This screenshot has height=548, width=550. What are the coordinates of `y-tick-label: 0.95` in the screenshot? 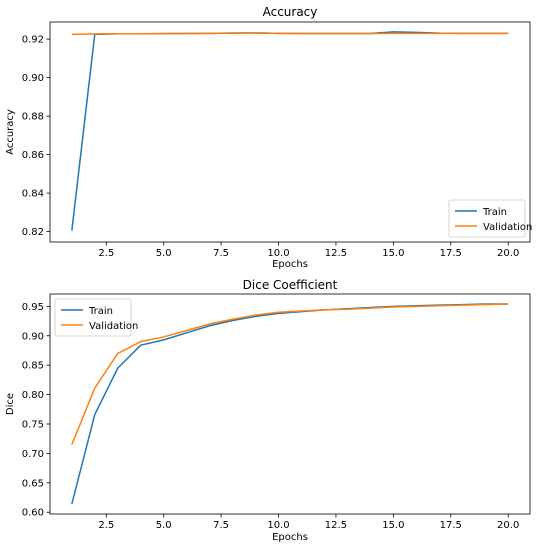 It's located at (33, 307).